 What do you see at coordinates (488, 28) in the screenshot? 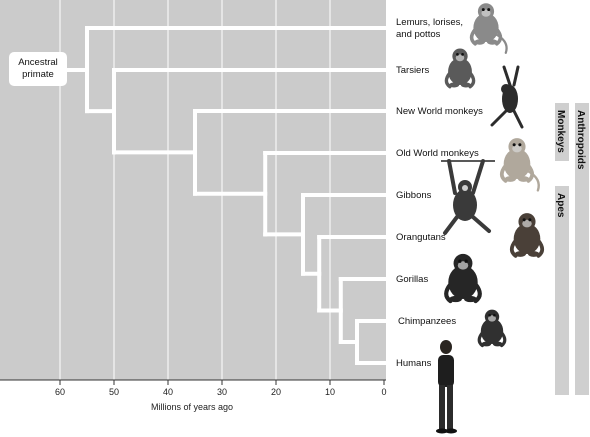
I see `lemur-illustration` at bounding box center [488, 28].